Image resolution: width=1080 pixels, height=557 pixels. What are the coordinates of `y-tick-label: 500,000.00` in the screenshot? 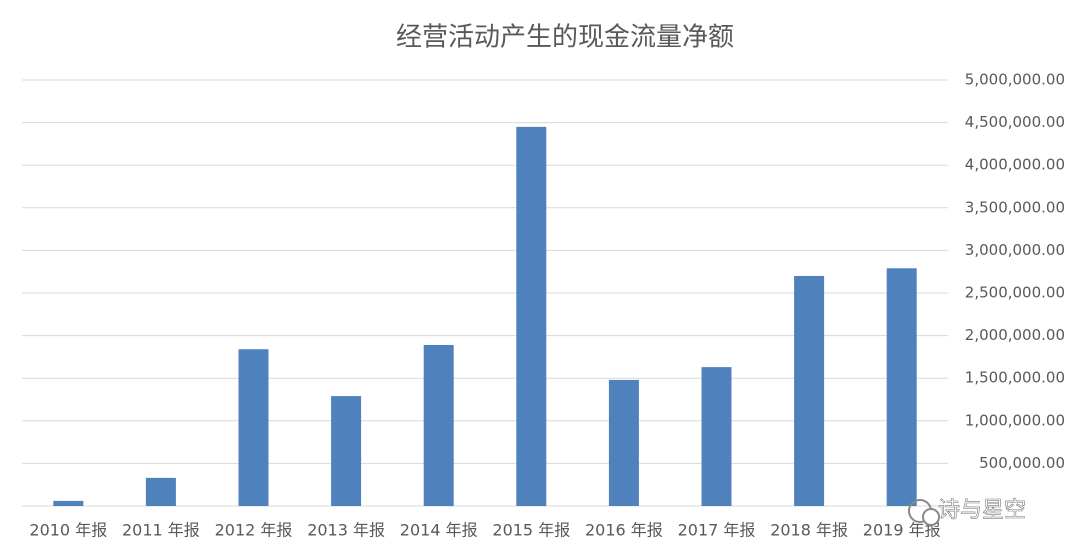 It's located at (1022, 463).